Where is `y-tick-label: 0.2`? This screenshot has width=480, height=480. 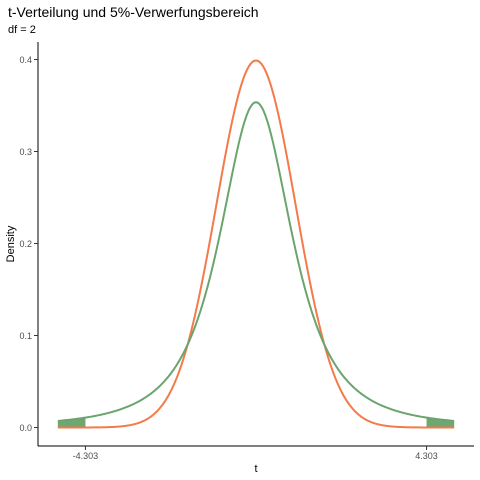
y-tick-label: 0.2 is located at coordinates (25, 244).